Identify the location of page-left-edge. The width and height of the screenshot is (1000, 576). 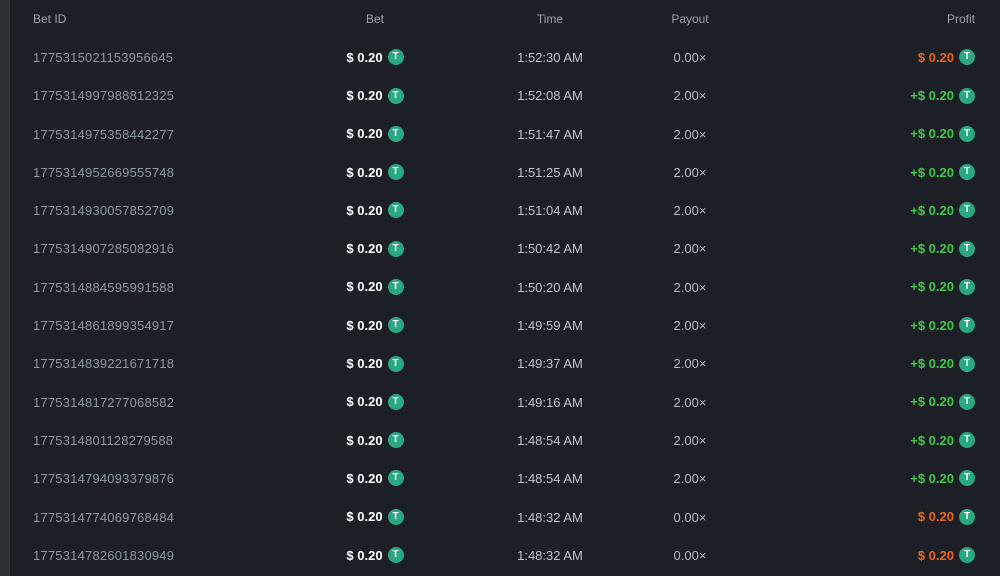
(5, 288).